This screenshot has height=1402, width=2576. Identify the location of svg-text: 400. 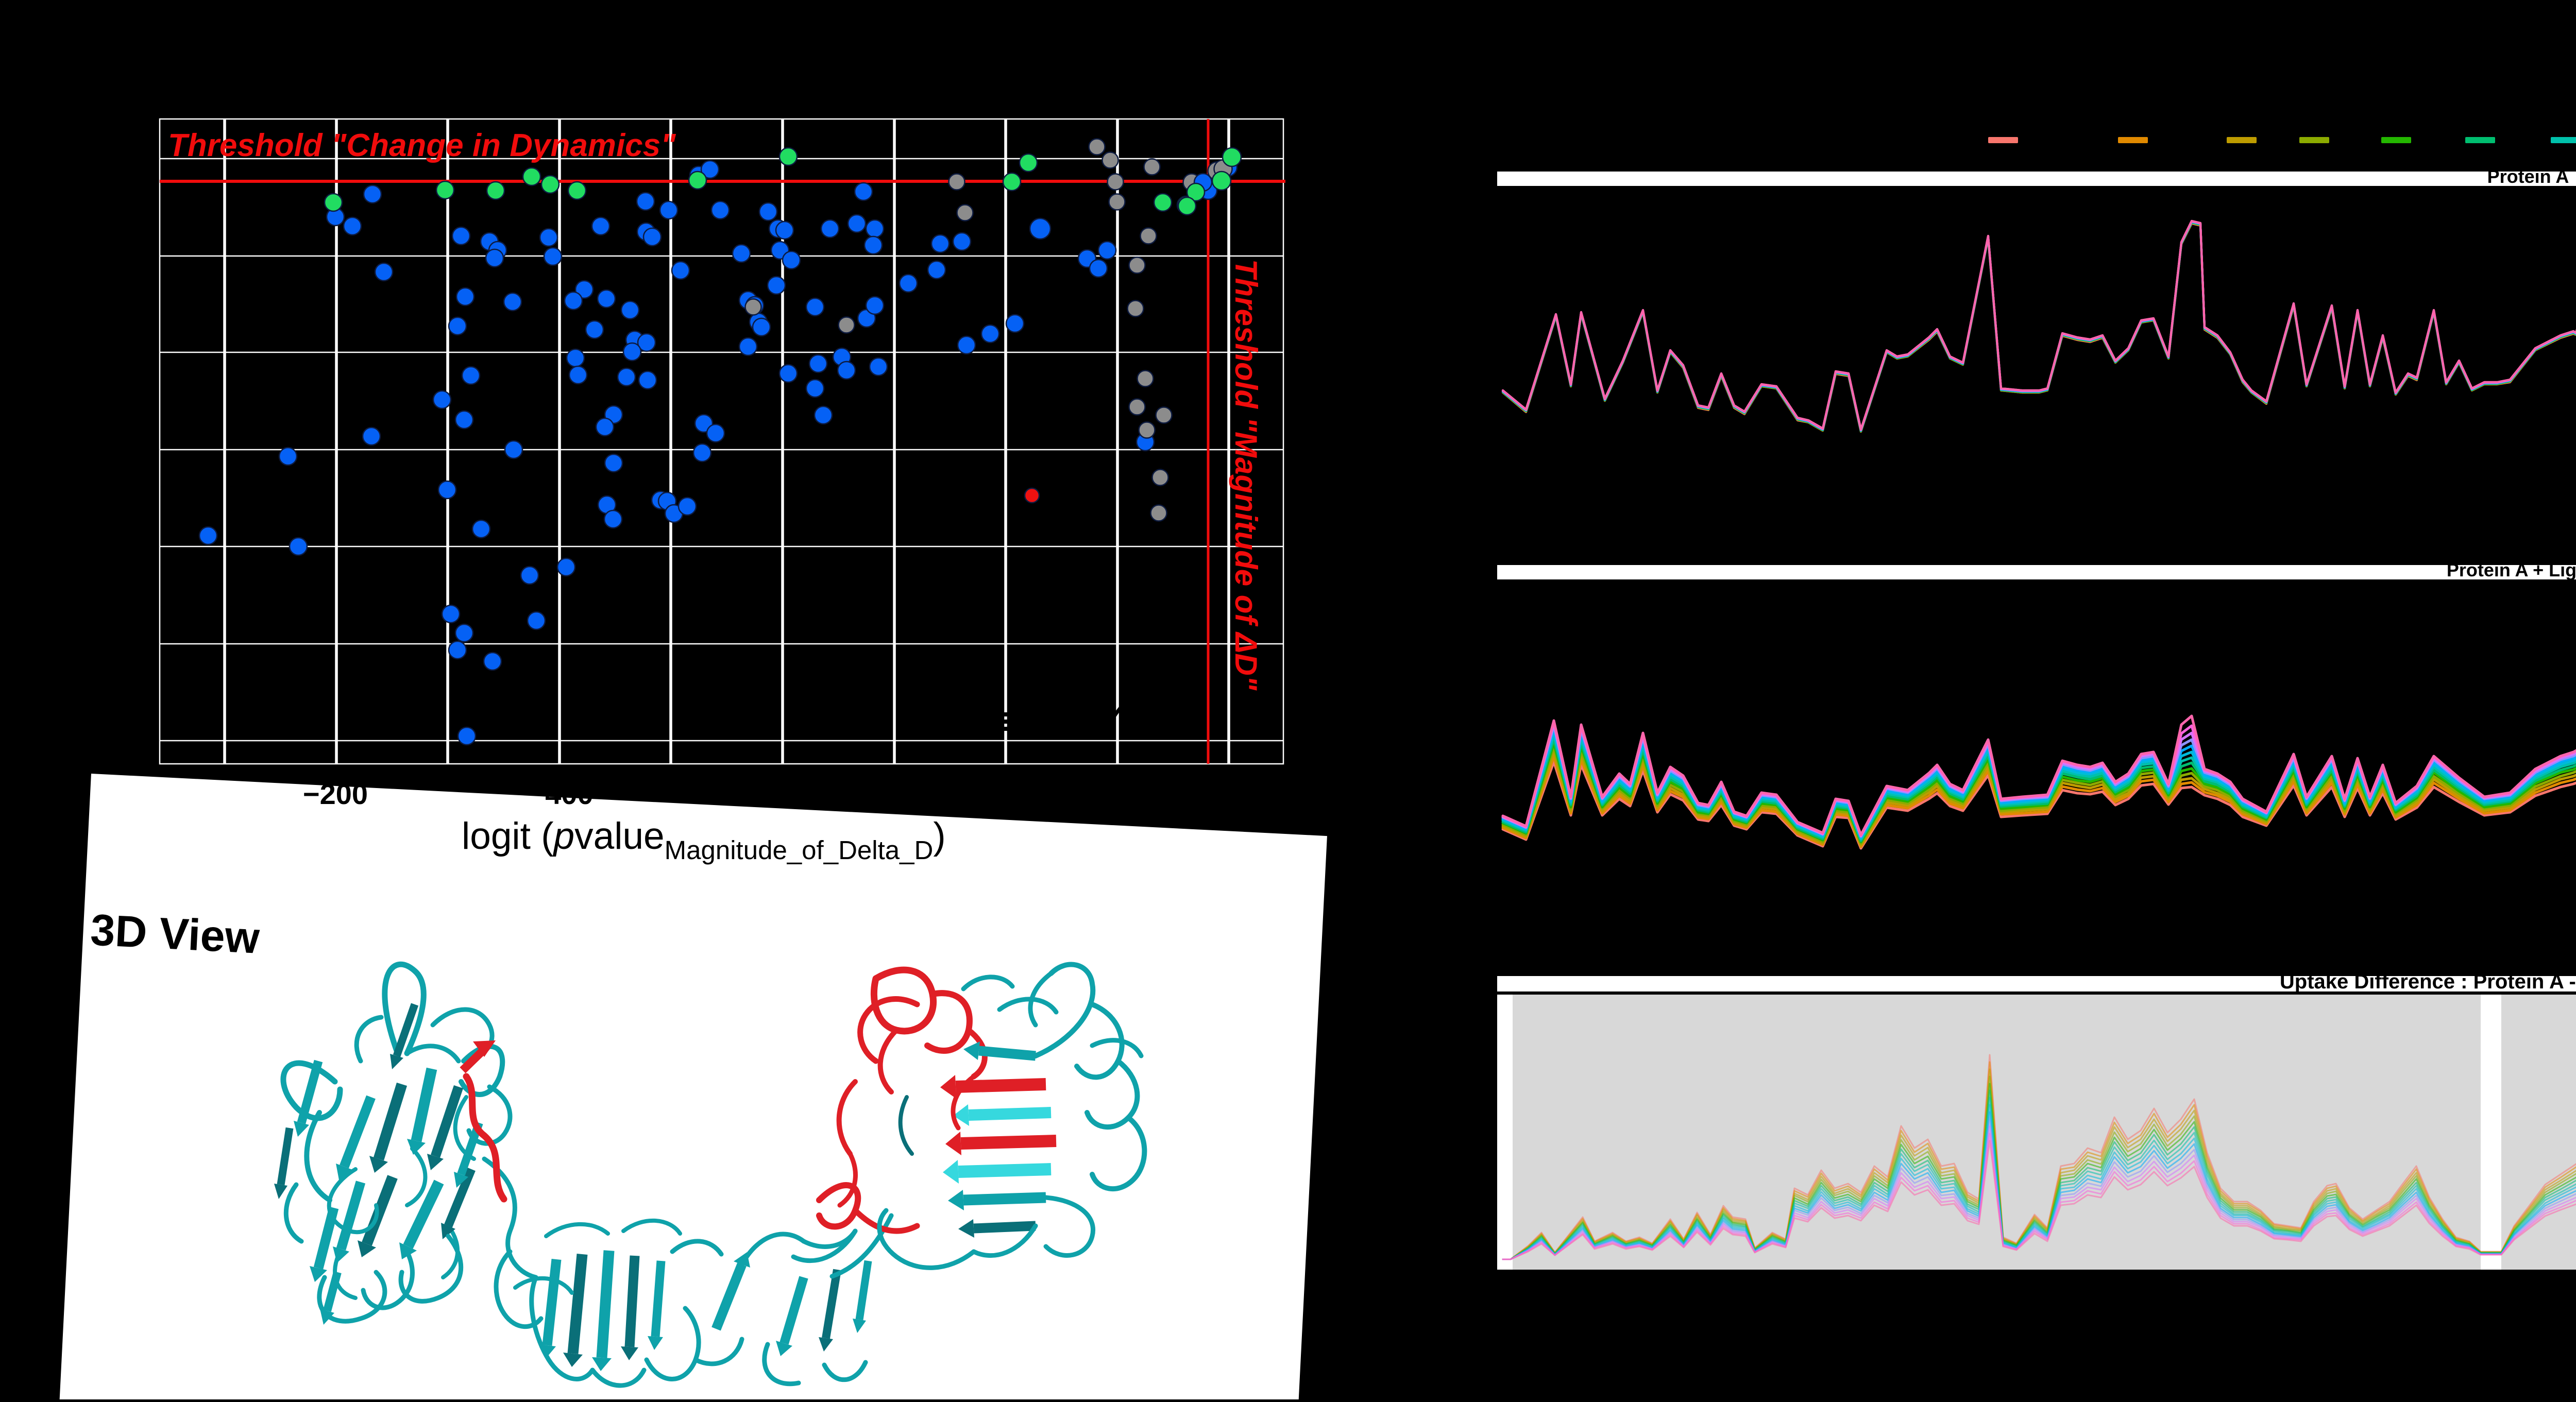
(569, 794).